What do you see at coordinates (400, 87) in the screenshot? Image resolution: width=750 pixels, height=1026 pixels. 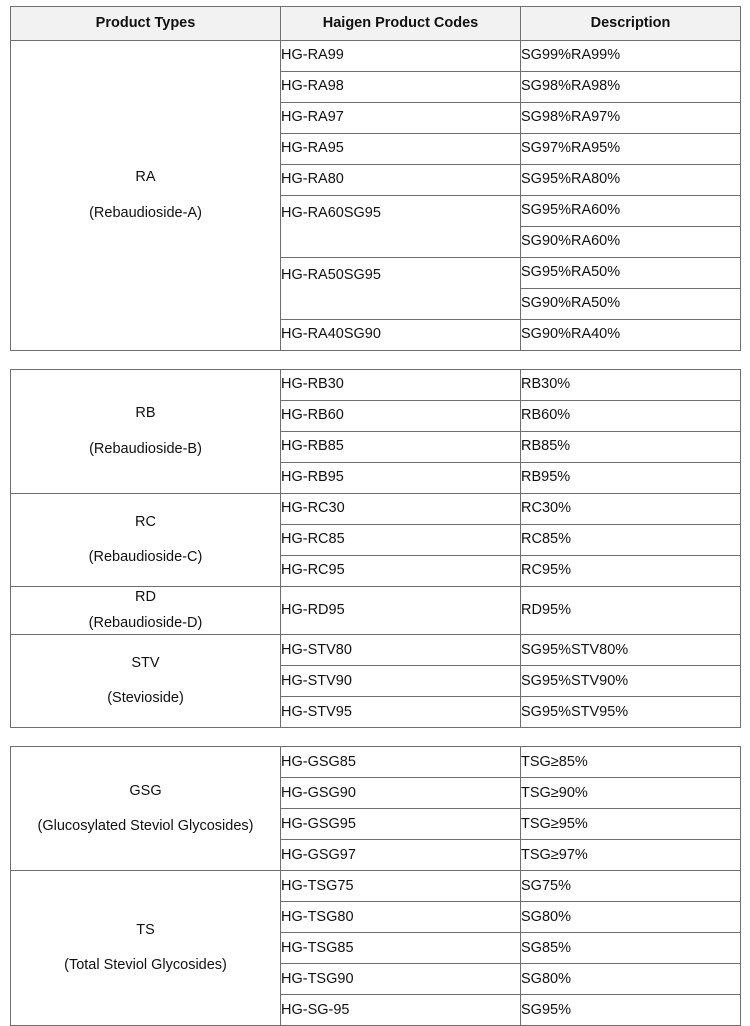 I see `product-code-cell: HG-RA98` at bounding box center [400, 87].